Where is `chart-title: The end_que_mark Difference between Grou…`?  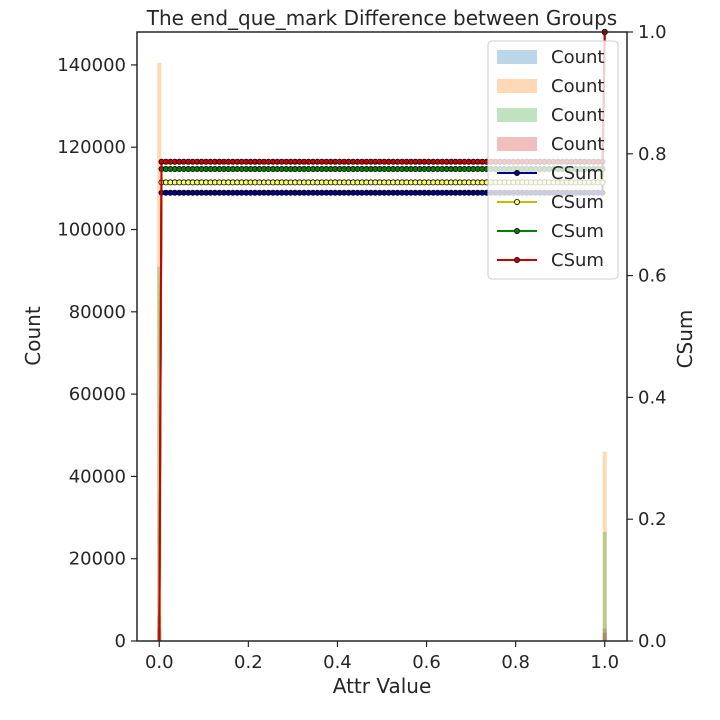 chart-title: The end_que_mark Difference between Grou… is located at coordinates (381, 18).